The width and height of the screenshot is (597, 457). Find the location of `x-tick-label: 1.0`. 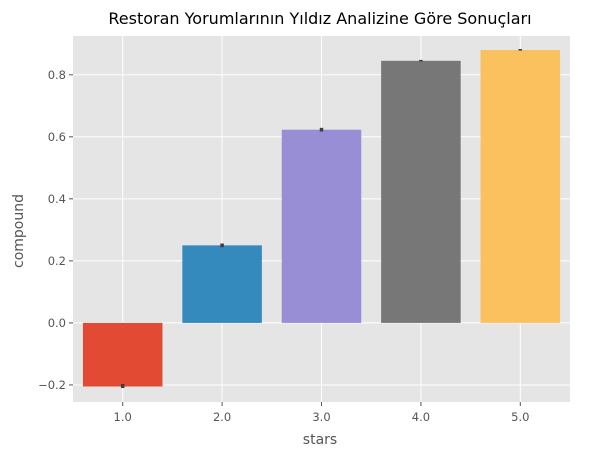

x-tick-label: 1.0 is located at coordinates (123, 417).